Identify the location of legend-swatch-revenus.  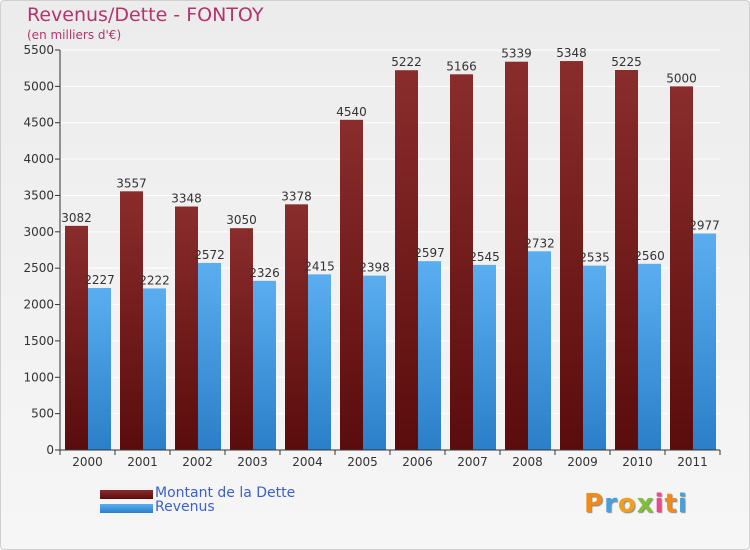
(126, 508).